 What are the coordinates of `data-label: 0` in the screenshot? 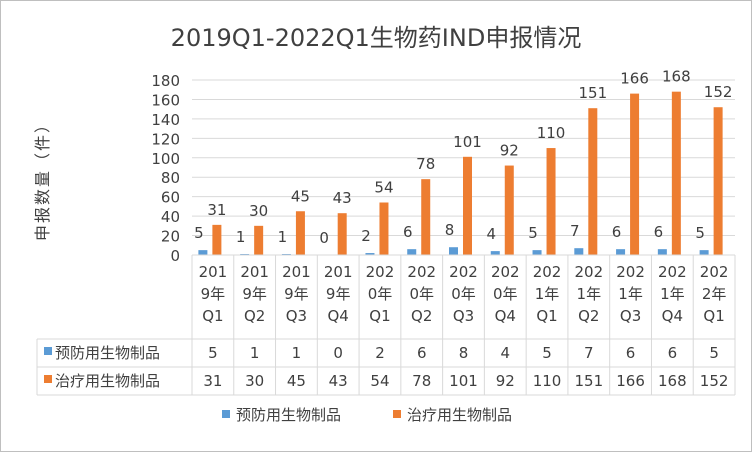 It's located at (324, 238).